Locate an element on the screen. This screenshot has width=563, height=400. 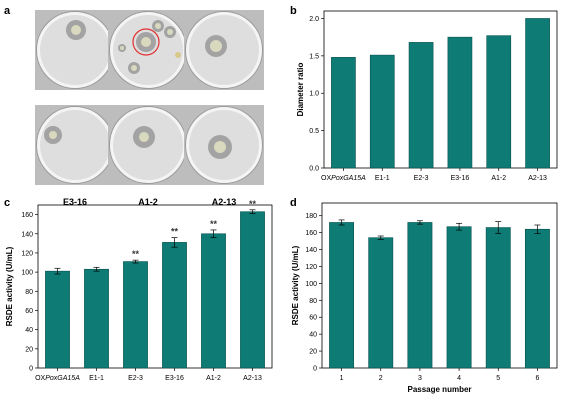
x-tick-label: 2 is located at coordinates (381, 378).